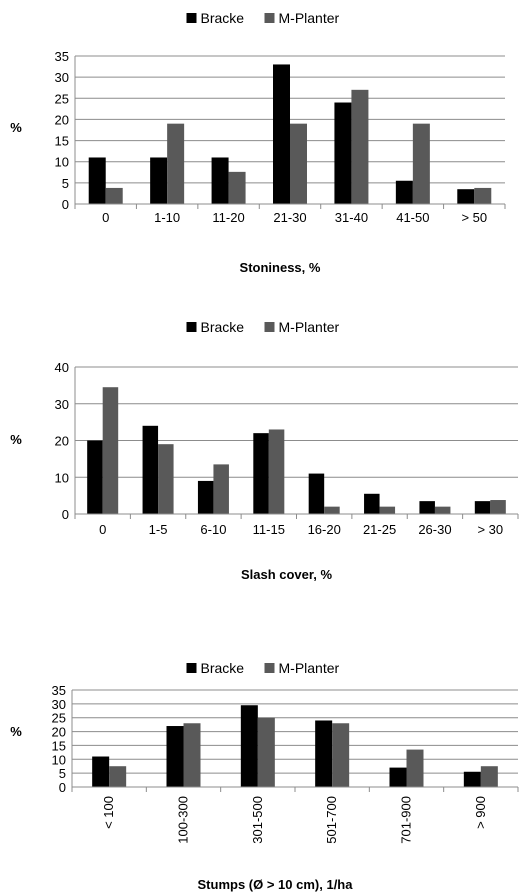  What do you see at coordinates (167, 217) in the screenshot?
I see `x-tick-label: 1-10` at bounding box center [167, 217].